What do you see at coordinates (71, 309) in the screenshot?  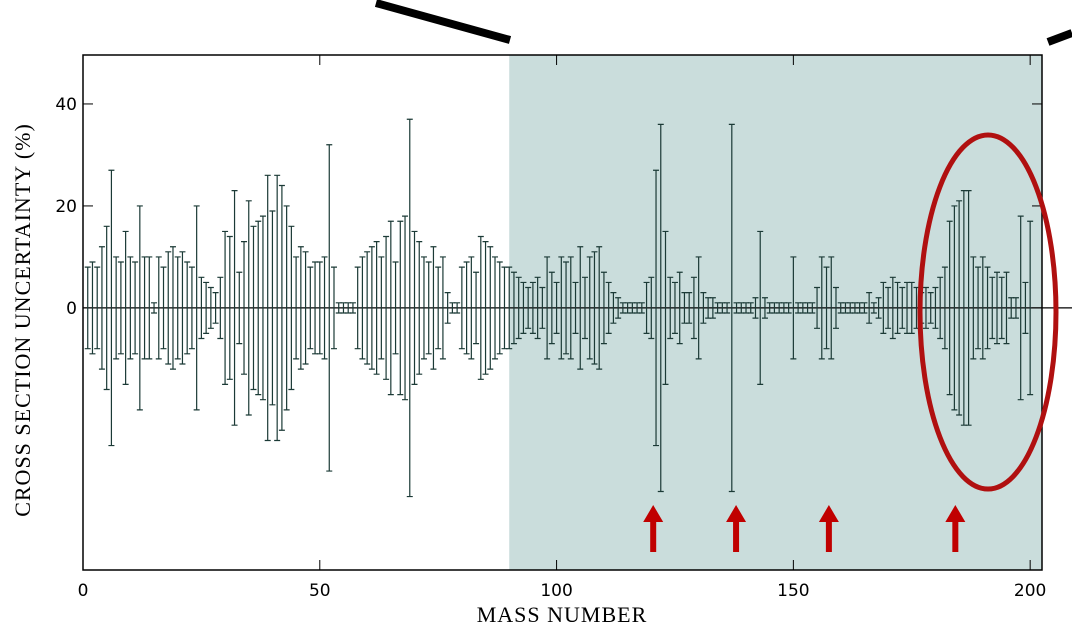 I see `y-tick-label: 0` at bounding box center [71, 309].